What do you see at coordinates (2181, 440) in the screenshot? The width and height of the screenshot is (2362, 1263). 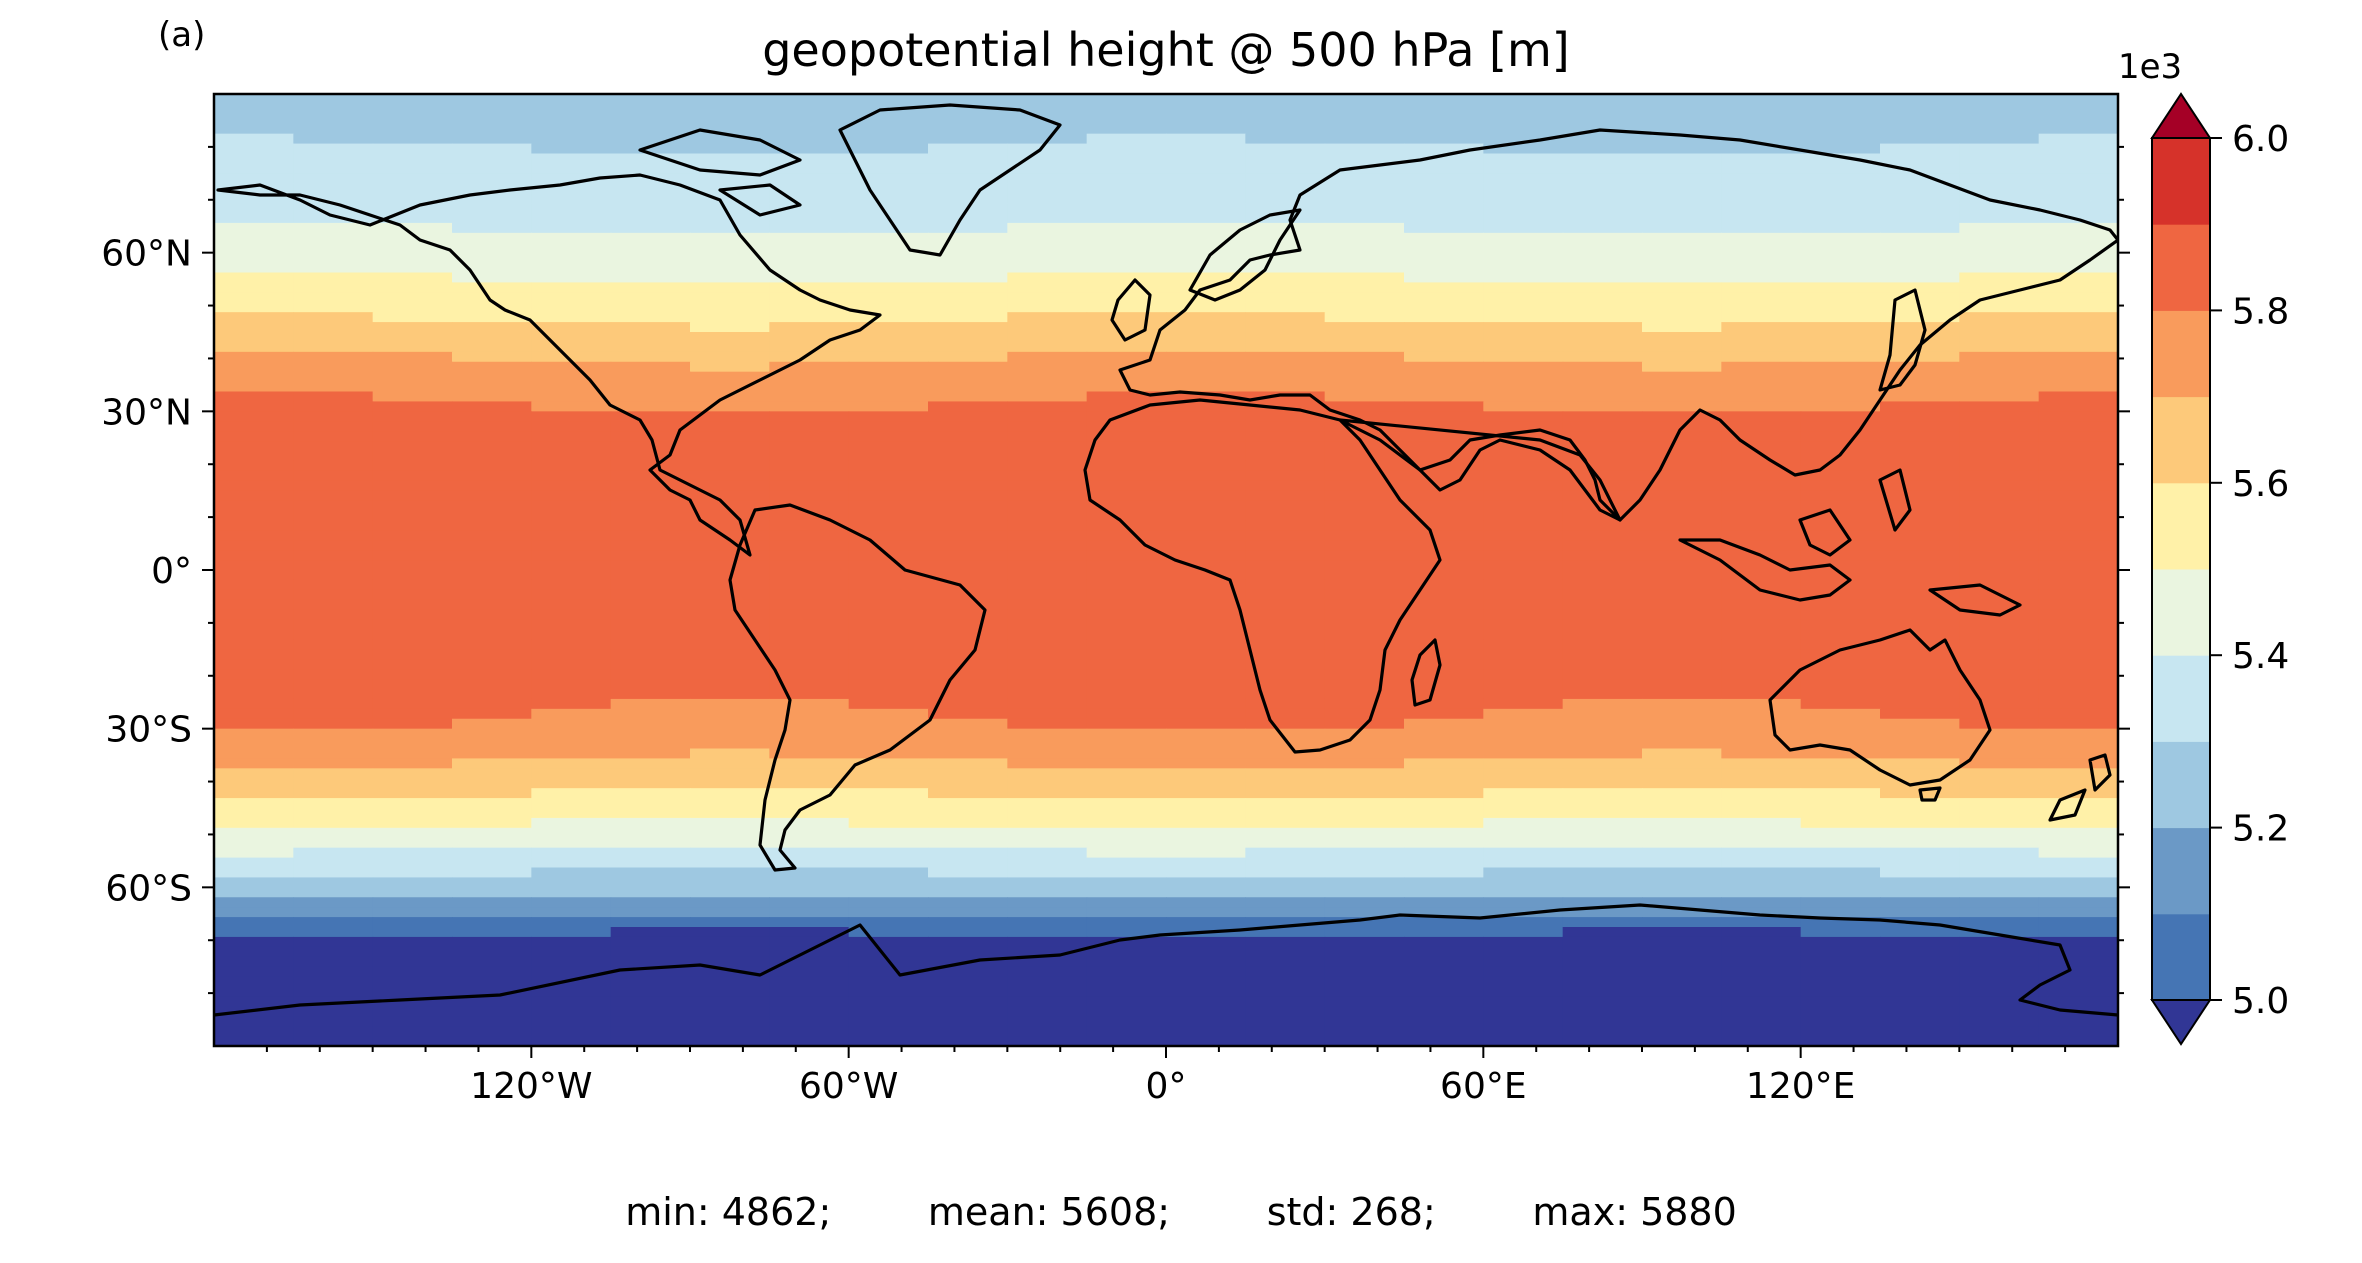 I see `colorbar-swatch` at bounding box center [2181, 440].